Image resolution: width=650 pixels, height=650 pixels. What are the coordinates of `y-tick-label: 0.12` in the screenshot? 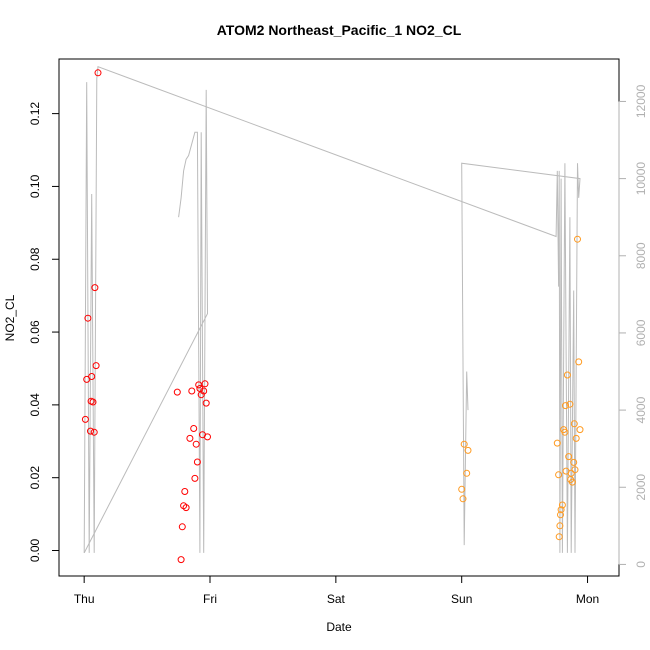 It's located at (35, 114).